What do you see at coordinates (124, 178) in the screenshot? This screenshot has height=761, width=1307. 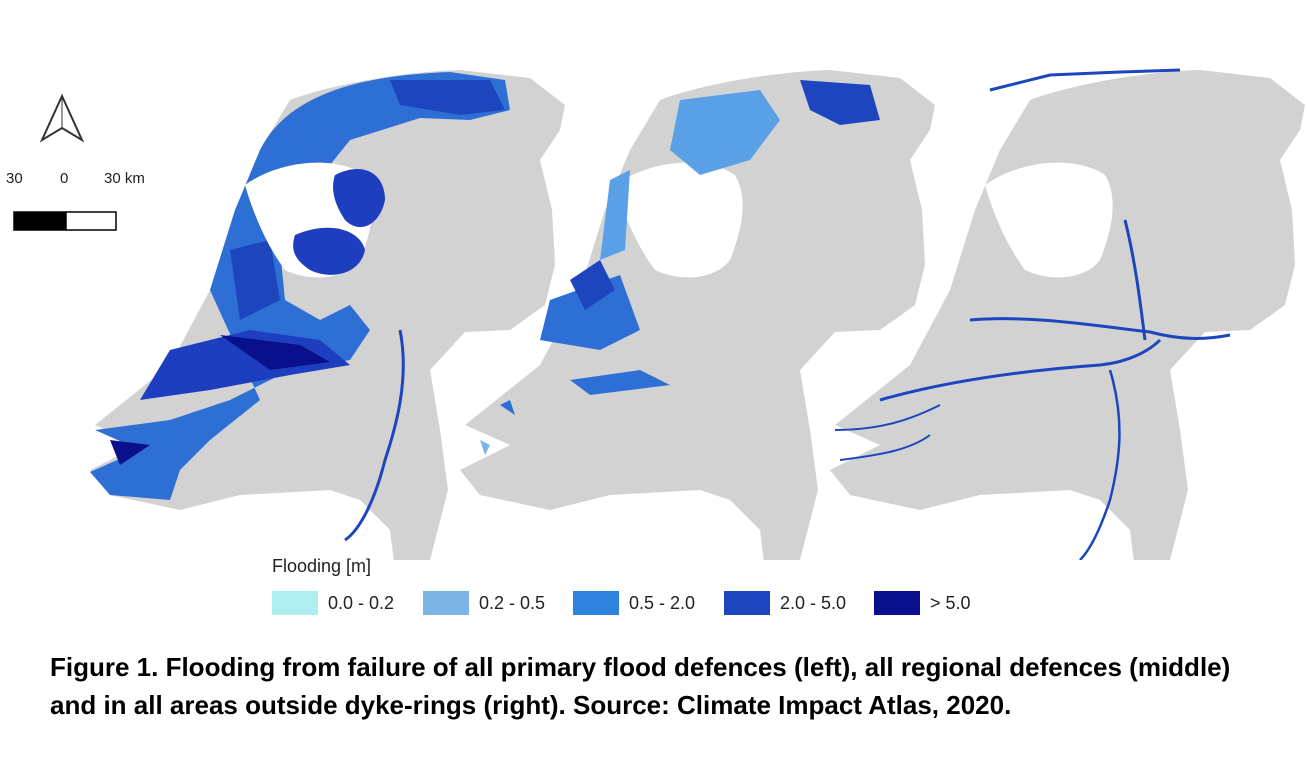 I see `scale-label-right: 30 km` at bounding box center [124, 178].